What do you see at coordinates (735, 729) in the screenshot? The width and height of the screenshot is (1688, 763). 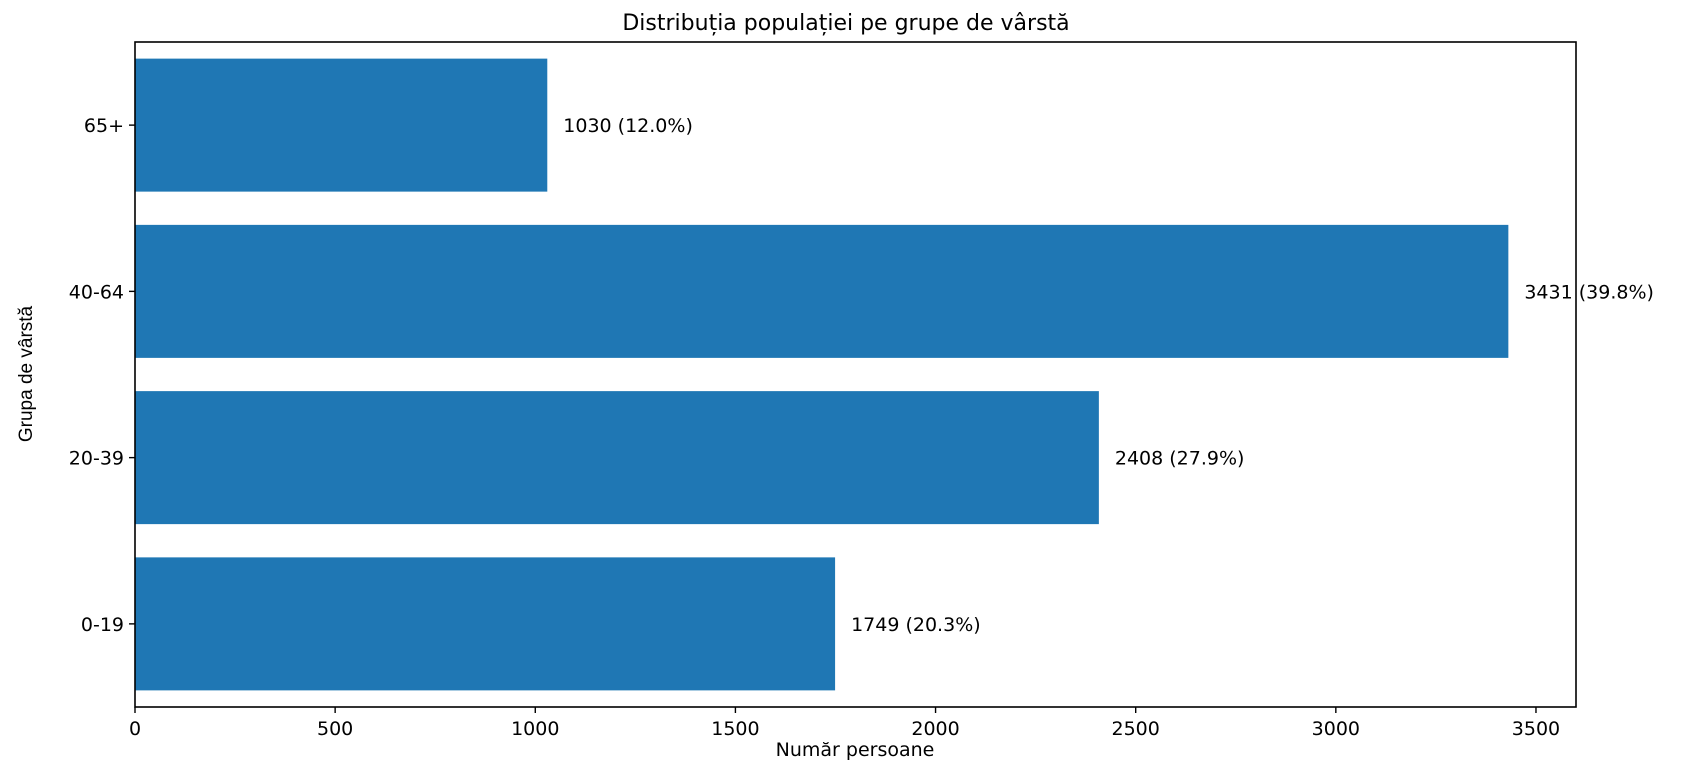 I see `x-tick-label: 1500` at bounding box center [735, 729].